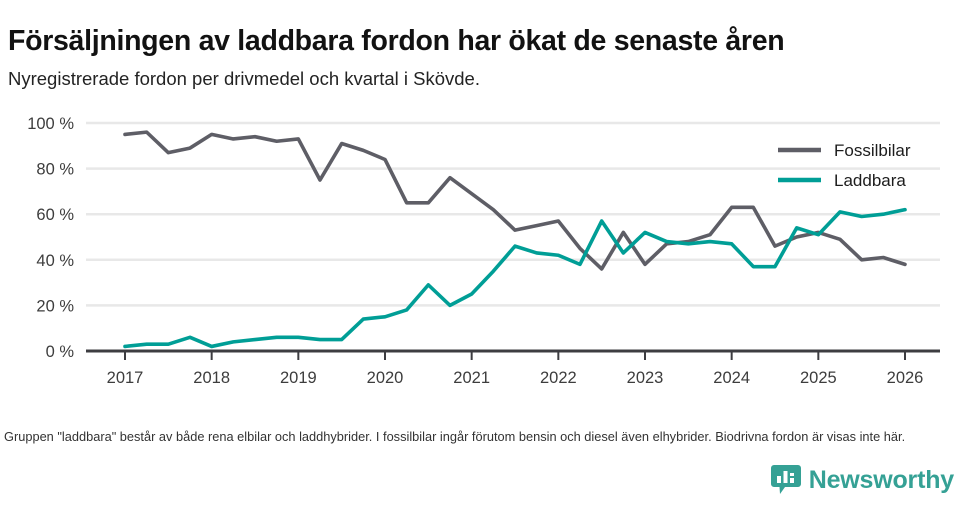 The height and width of the screenshot is (505, 960). Describe the element at coordinates (731, 378) in the screenshot. I see `x-axis-tick-label: 2024` at that location.